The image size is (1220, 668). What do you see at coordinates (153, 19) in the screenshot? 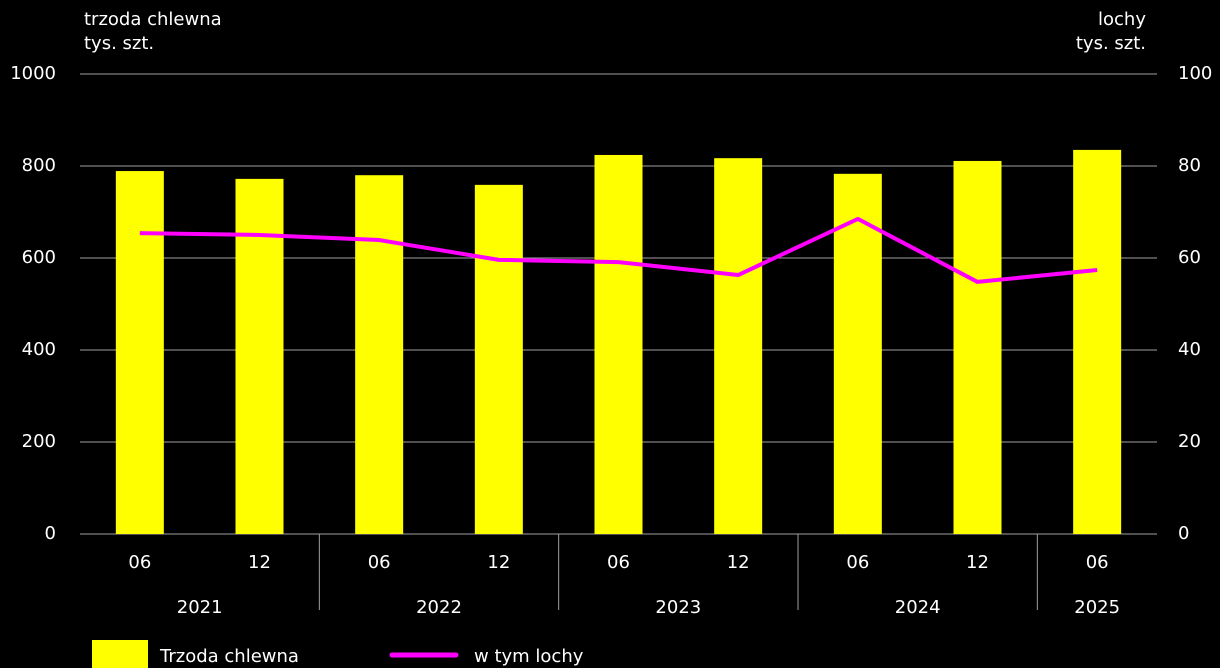
I see `y-axis-label: trzoda chlewna` at bounding box center [153, 19].